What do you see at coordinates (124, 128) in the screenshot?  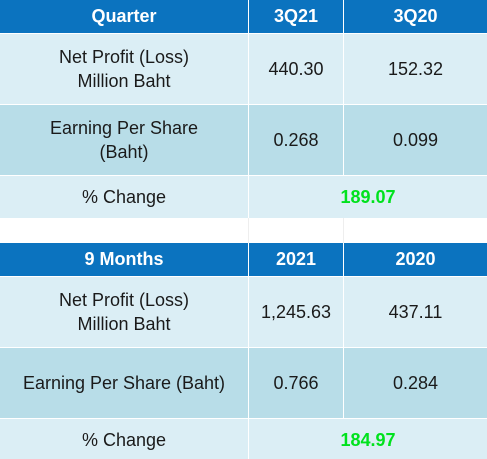 I see `row-label-line1: Earning Per Share` at bounding box center [124, 128].